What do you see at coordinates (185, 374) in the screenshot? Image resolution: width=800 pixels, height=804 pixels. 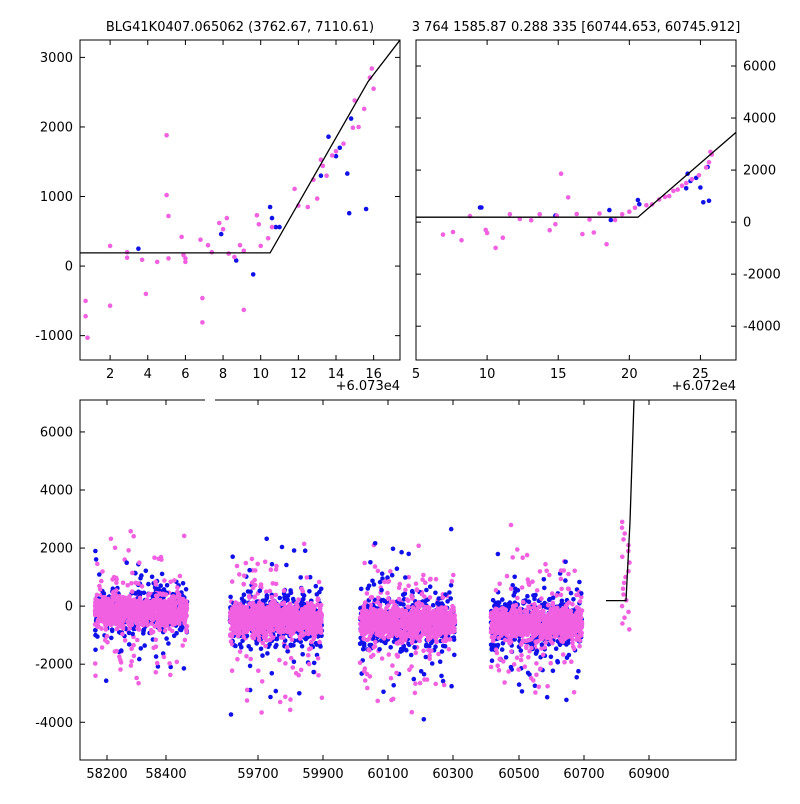 I see `x-tick-label: 6` at bounding box center [185, 374].